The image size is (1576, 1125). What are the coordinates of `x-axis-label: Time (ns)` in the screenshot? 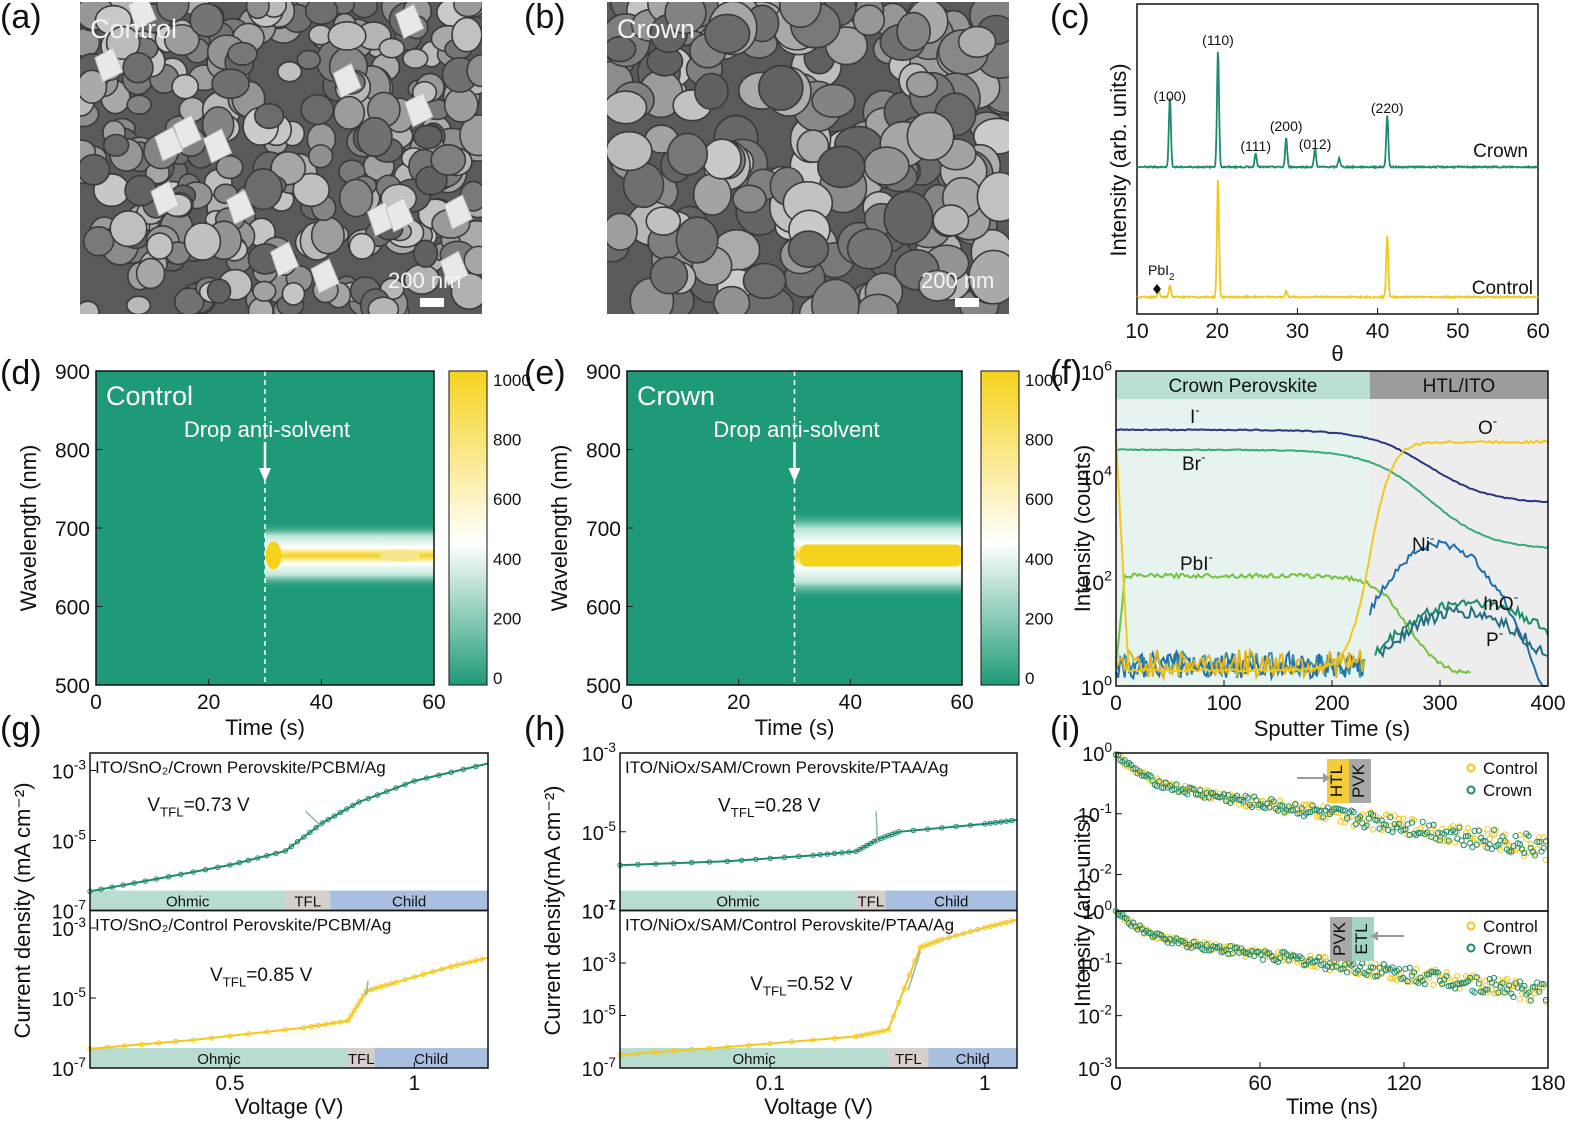 It's located at (1332, 1106).